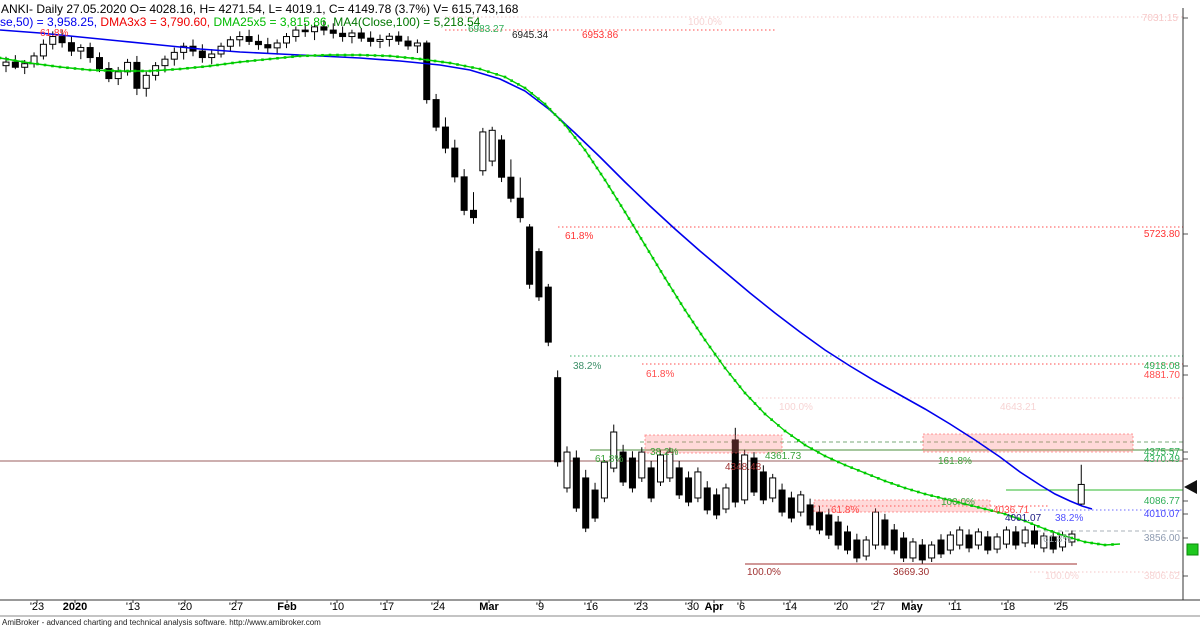  Describe the element at coordinates (841, 607) in the screenshot. I see `x-axis-label: '20` at that location.